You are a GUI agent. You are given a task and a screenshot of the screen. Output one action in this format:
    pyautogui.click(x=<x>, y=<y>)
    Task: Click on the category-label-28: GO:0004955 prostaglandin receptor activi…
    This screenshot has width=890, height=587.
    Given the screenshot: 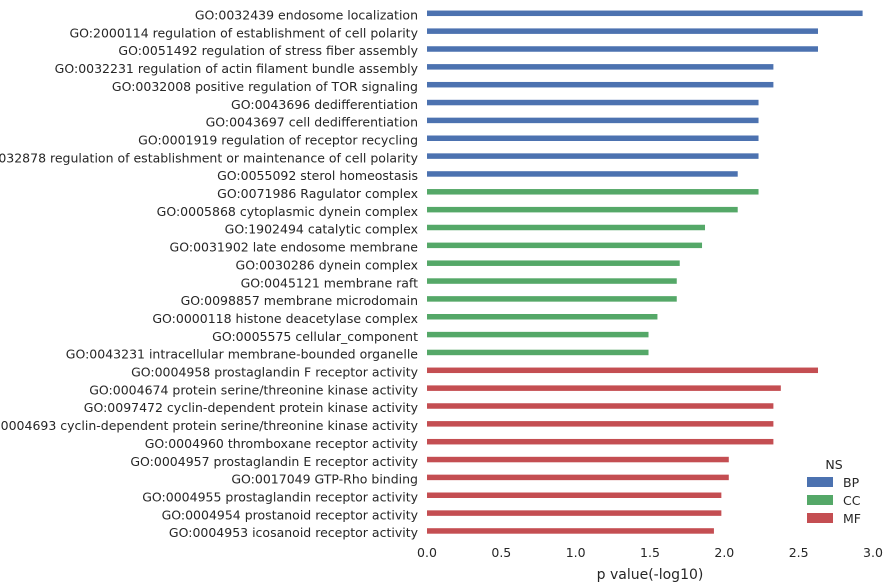 What is the action you would take?
    pyautogui.click(x=280, y=496)
    